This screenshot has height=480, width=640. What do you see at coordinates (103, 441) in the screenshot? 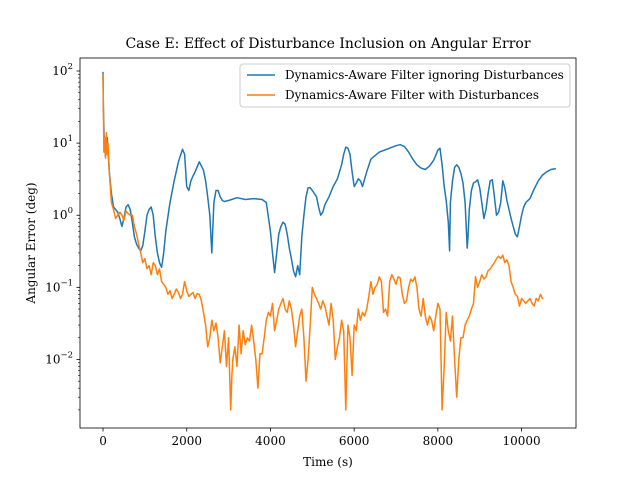
I see `x-tick-label: 0` at bounding box center [103, 441].